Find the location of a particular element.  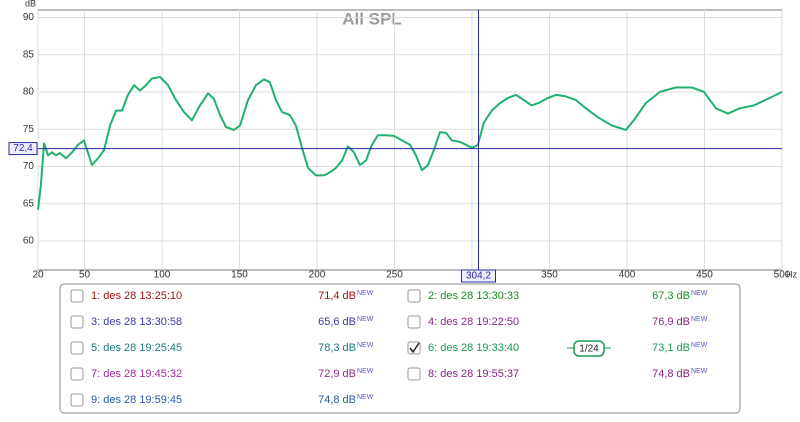

x-tick-label: 400 is located at coordinates (627, 275).